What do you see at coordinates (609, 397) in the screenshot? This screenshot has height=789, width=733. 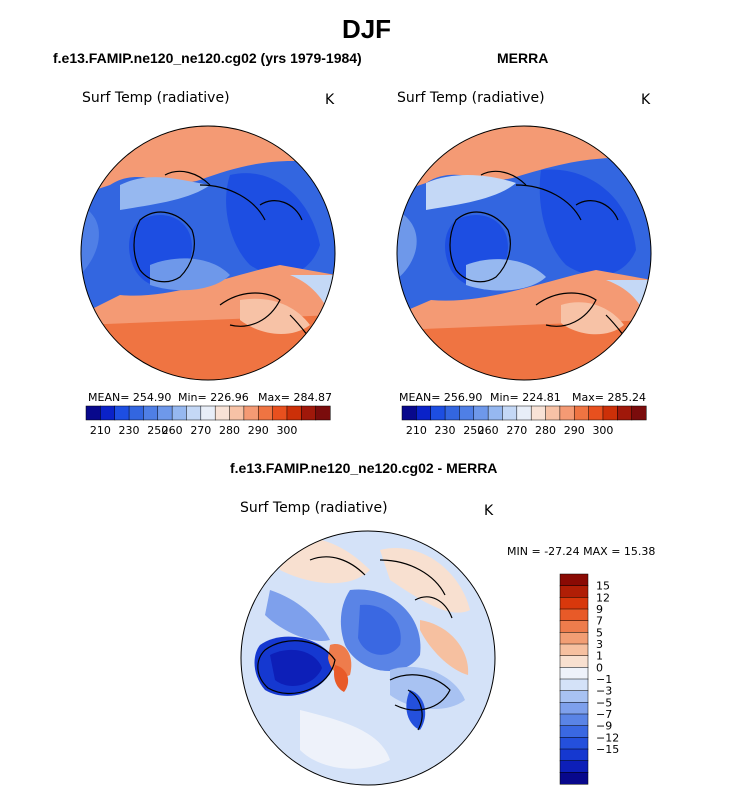 I see `panel2-max: Max= 285.24` at bounding box center [609, 397].